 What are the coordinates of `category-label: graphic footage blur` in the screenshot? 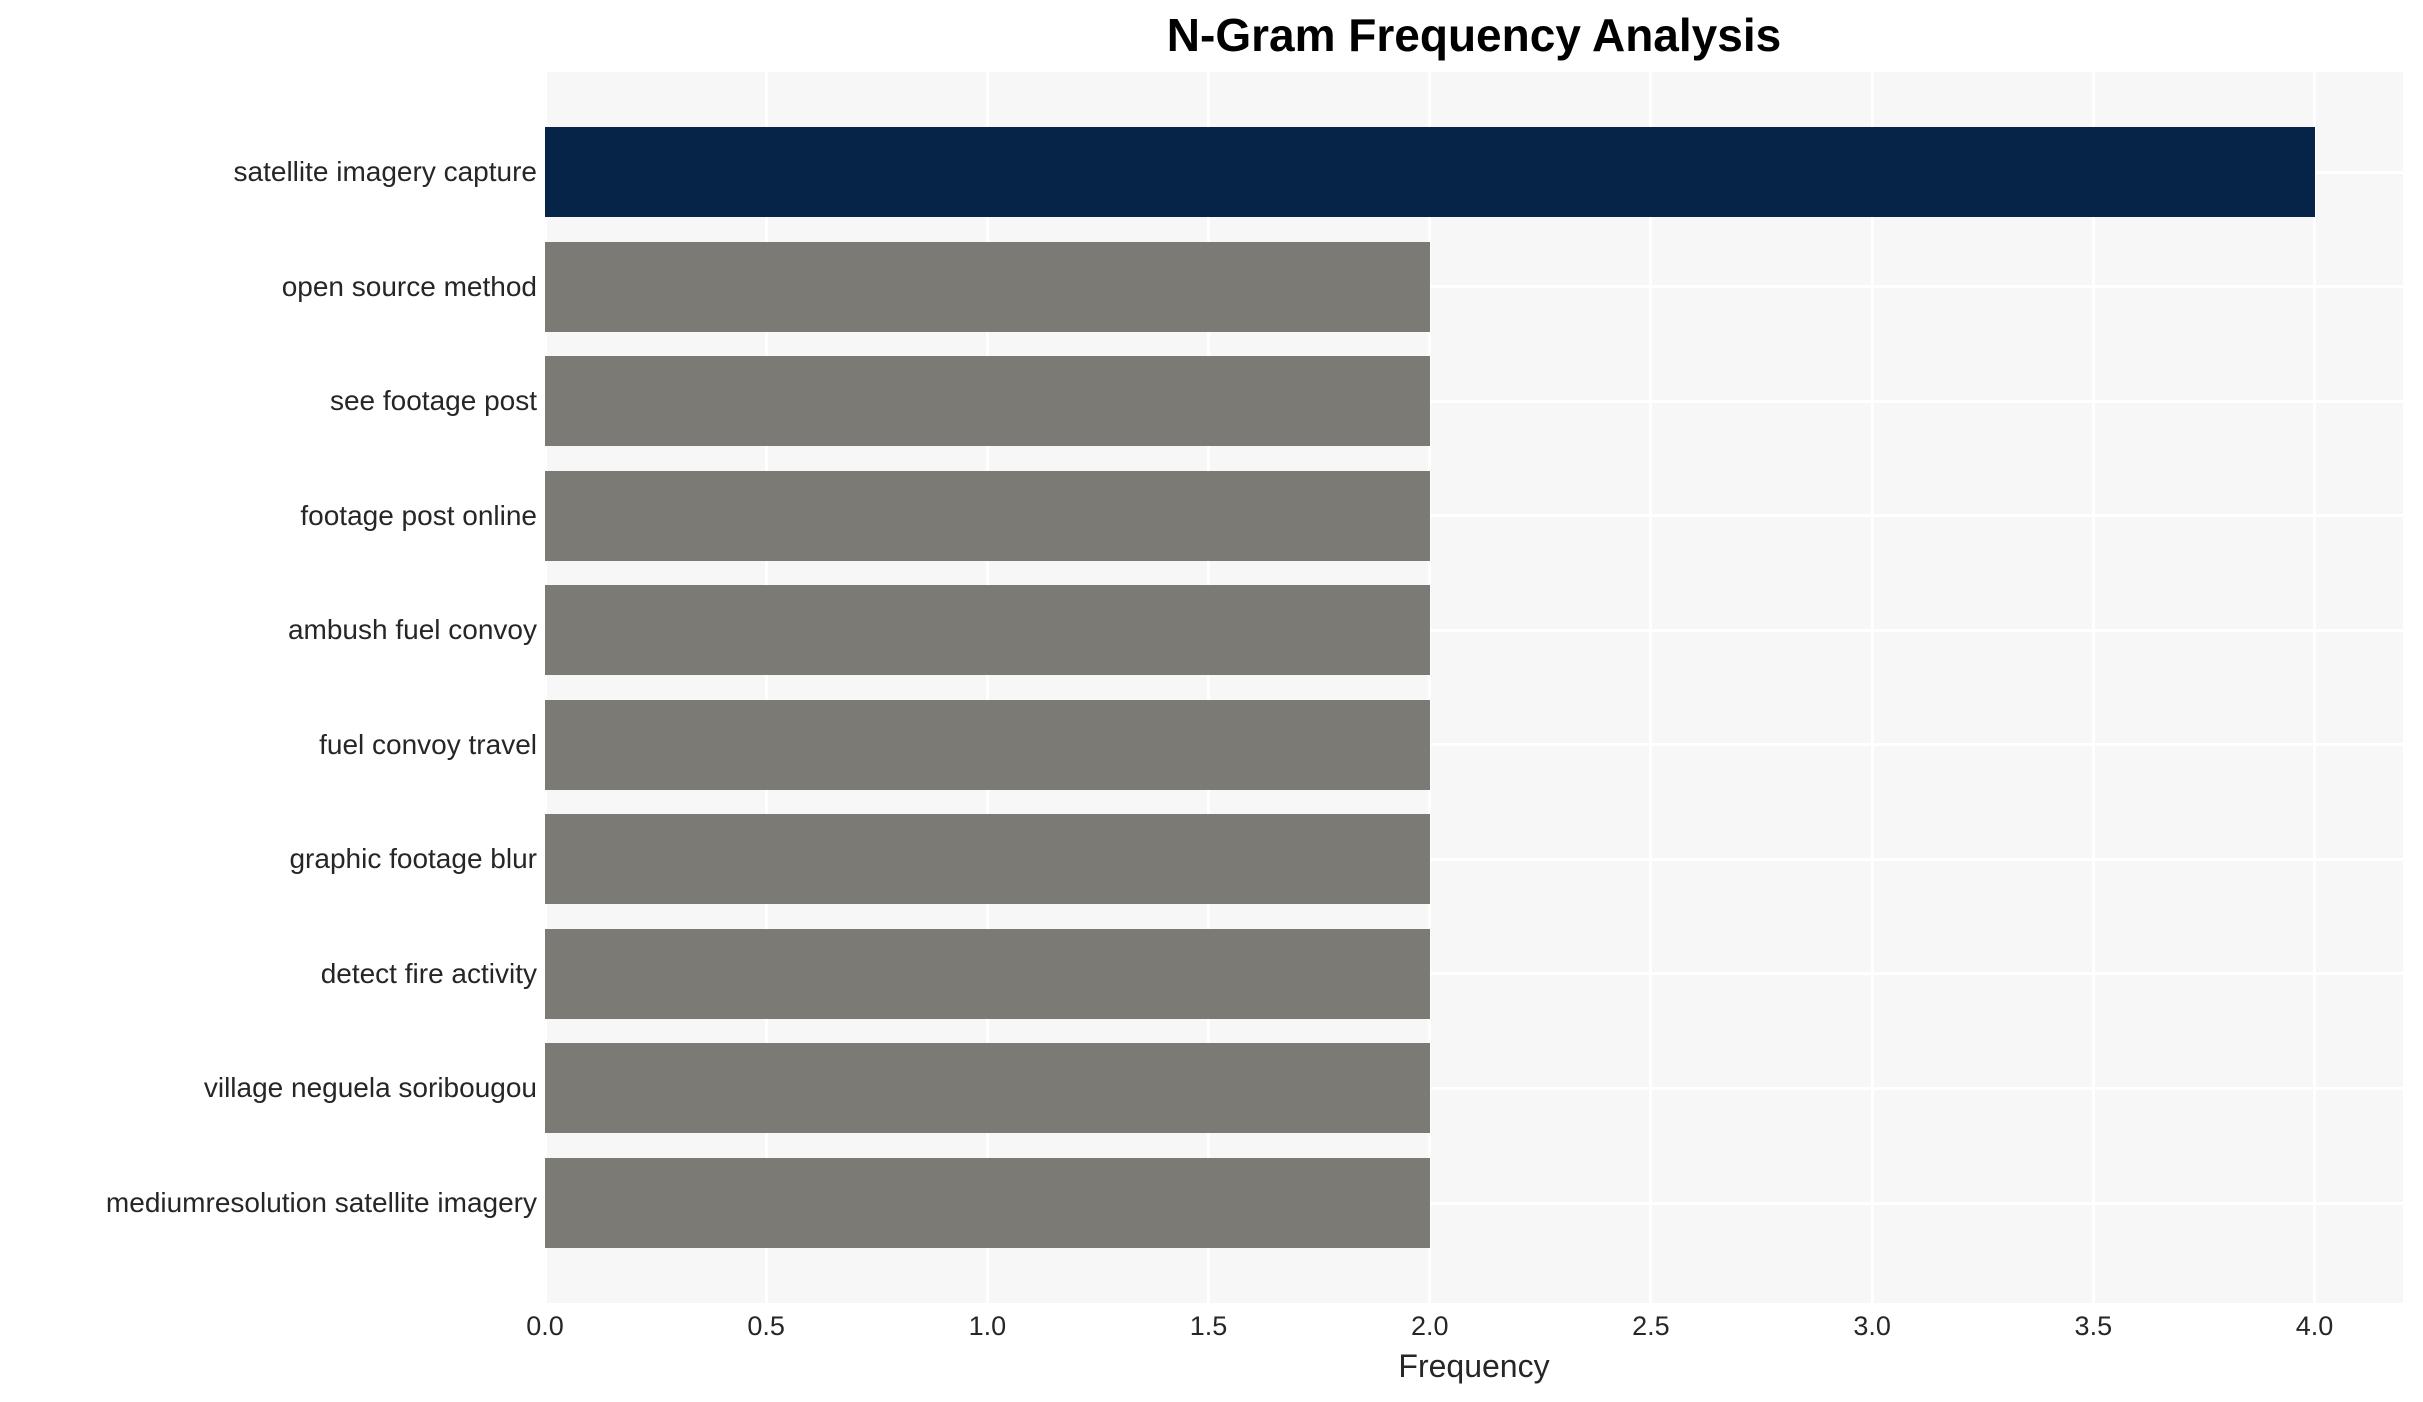 It's located at (413, 859).